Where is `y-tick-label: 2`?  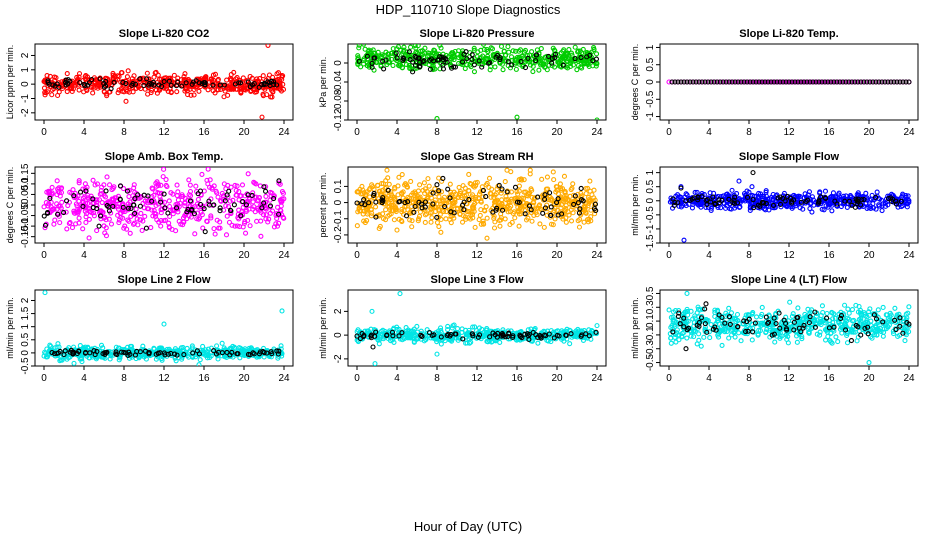 y-tick-label: 2 is located at coordinates (338, 311).